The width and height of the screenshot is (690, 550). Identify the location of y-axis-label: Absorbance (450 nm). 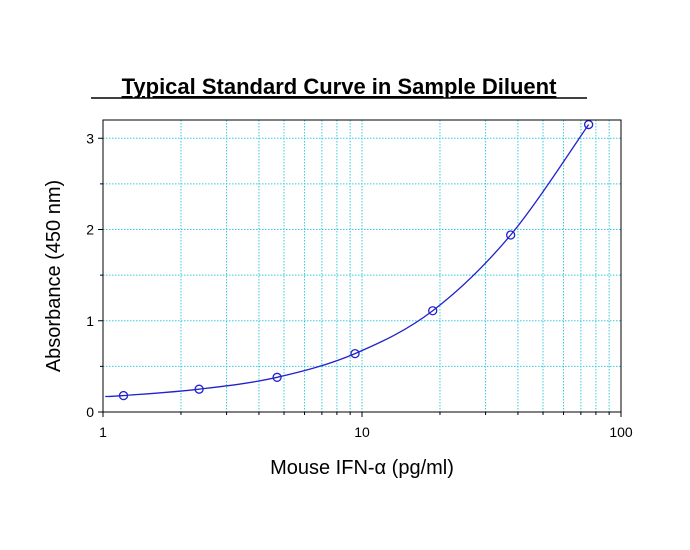
(54, 276).